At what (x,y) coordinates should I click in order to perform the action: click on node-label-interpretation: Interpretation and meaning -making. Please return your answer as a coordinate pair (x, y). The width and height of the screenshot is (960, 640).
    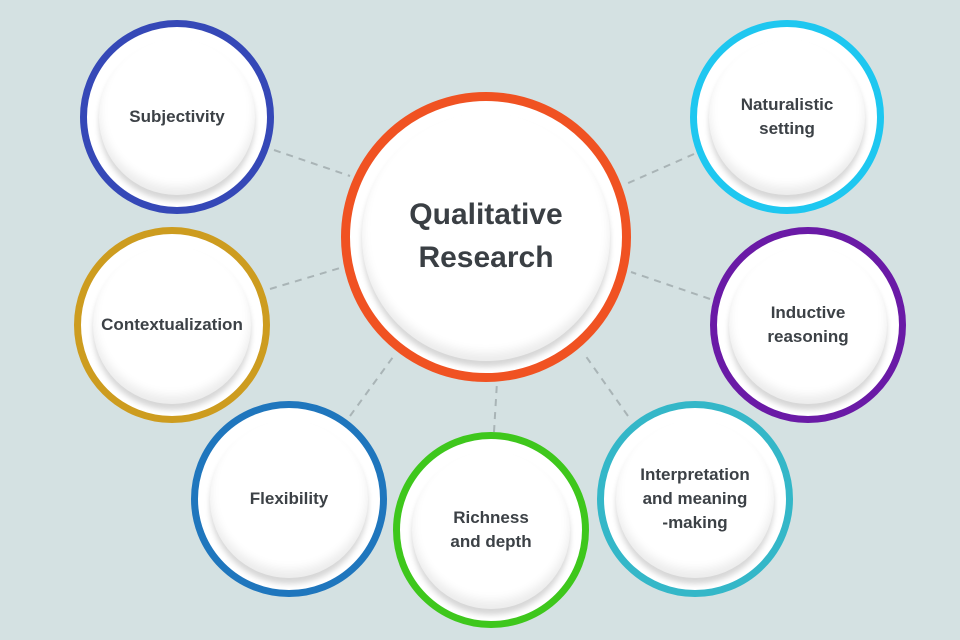
    Looking at the image, I should click on (695, 498).